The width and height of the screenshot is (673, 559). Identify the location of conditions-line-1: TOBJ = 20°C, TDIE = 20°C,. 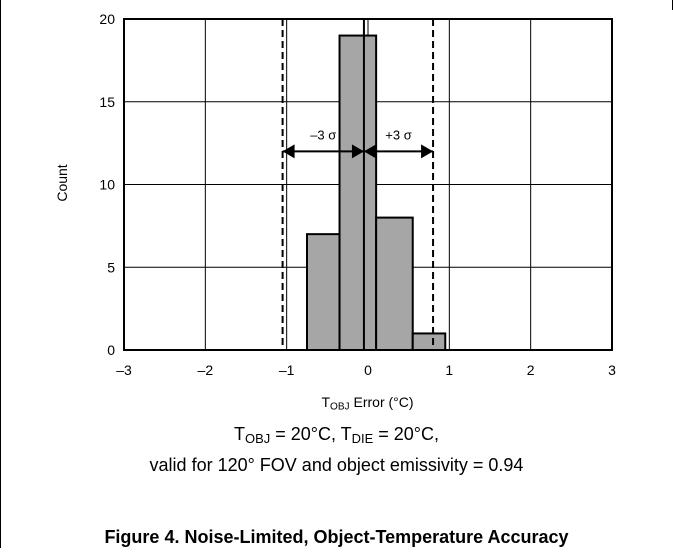
(336, 434).